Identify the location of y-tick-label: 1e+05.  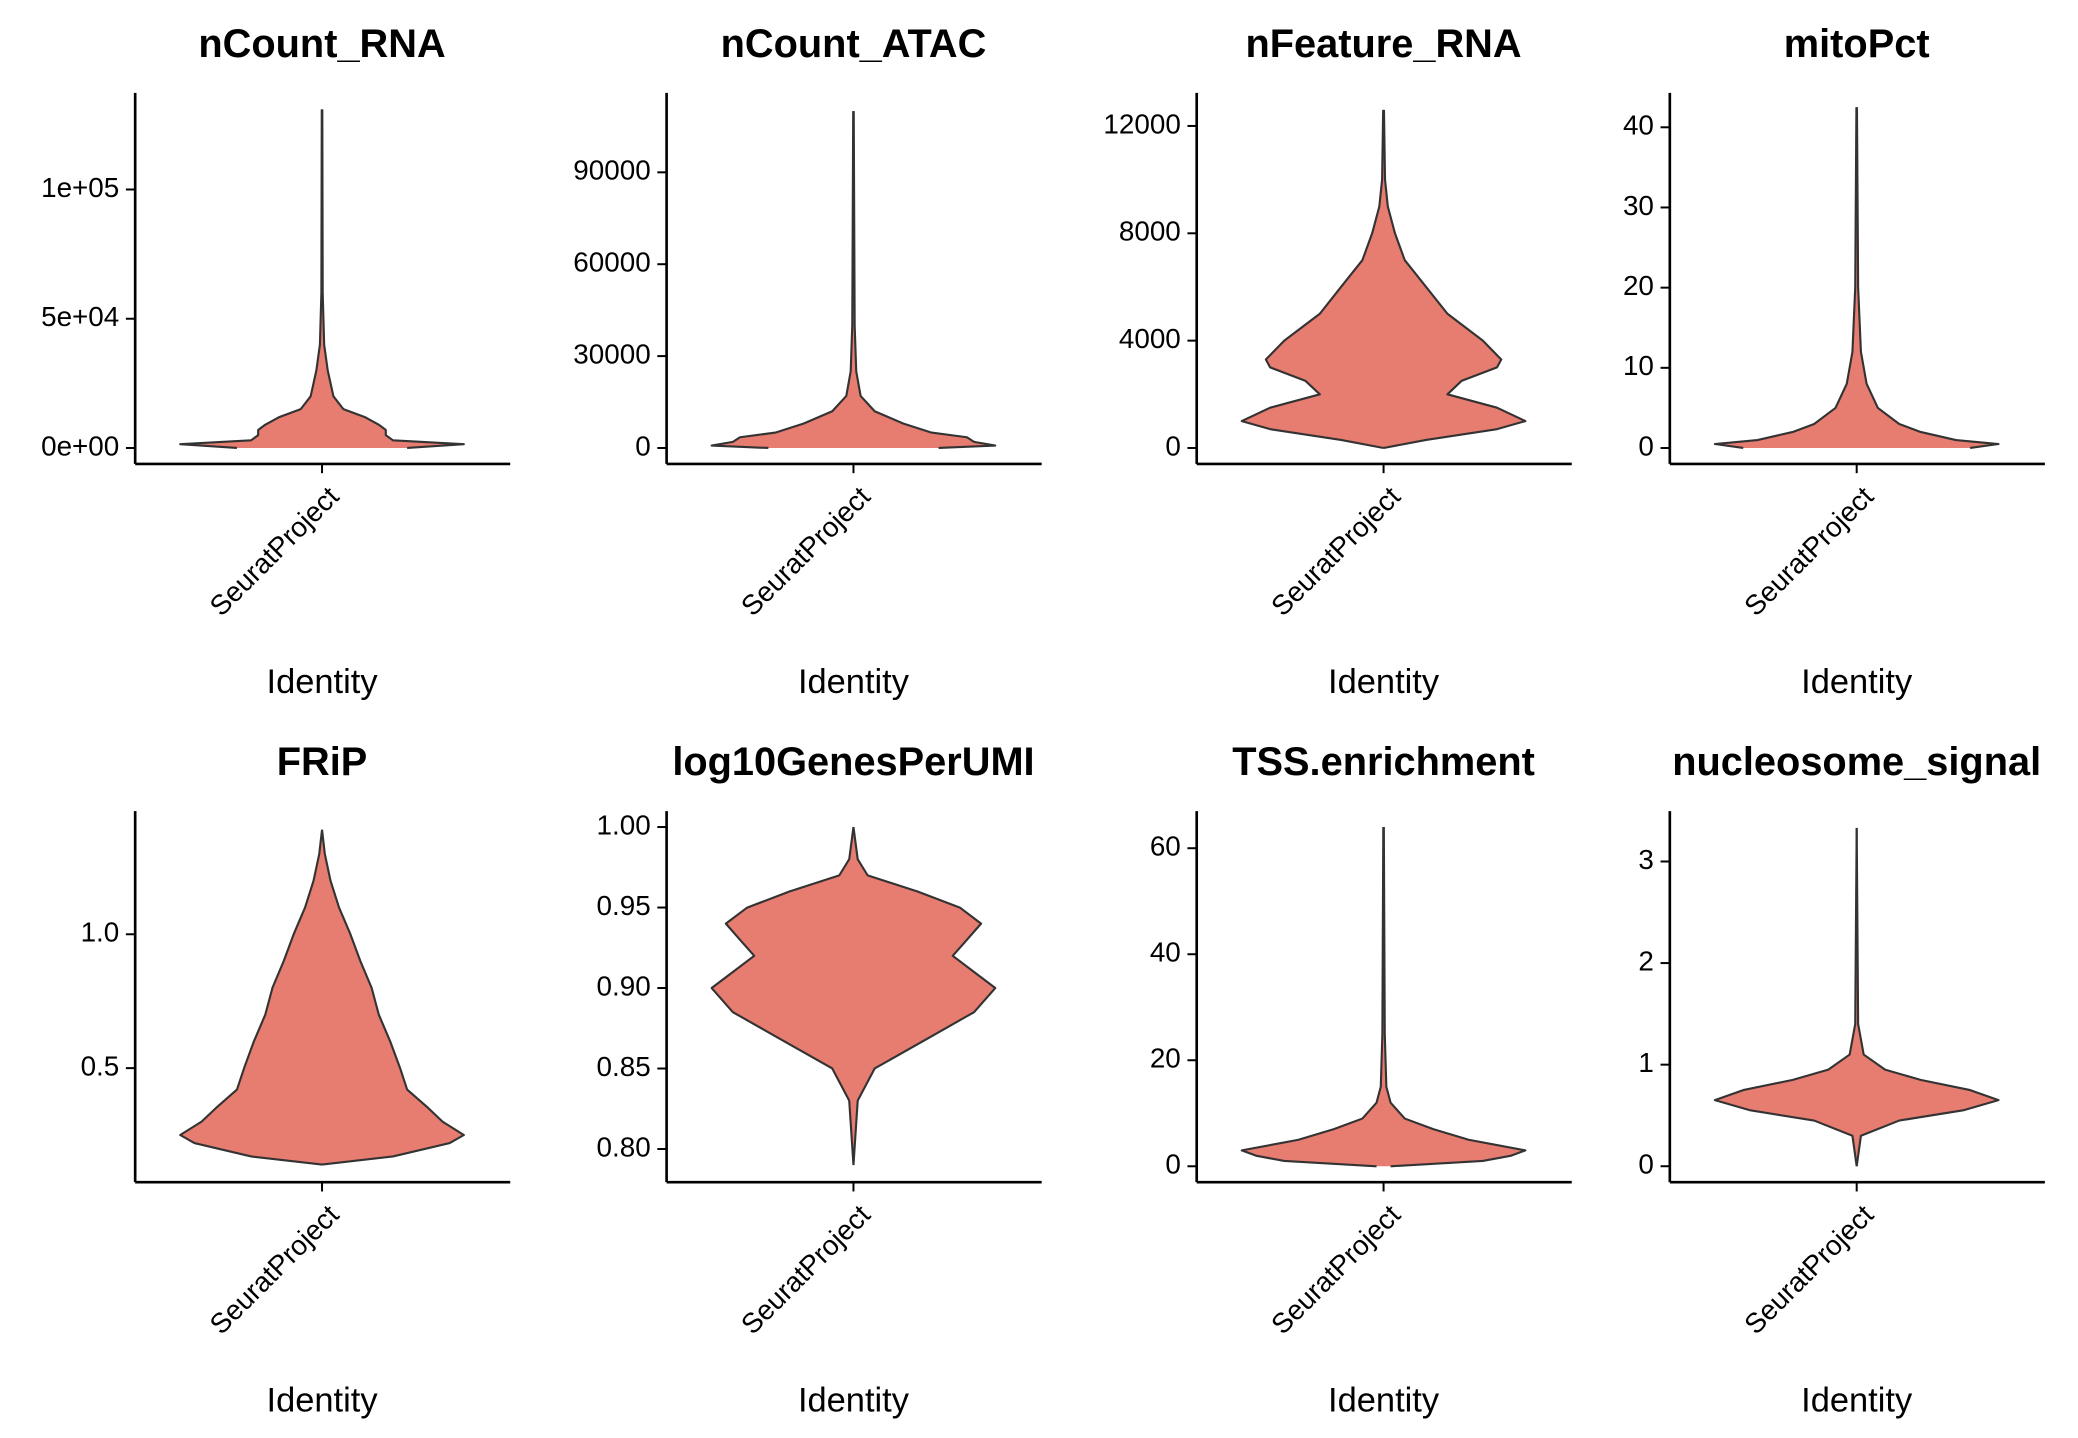
(80, 187).